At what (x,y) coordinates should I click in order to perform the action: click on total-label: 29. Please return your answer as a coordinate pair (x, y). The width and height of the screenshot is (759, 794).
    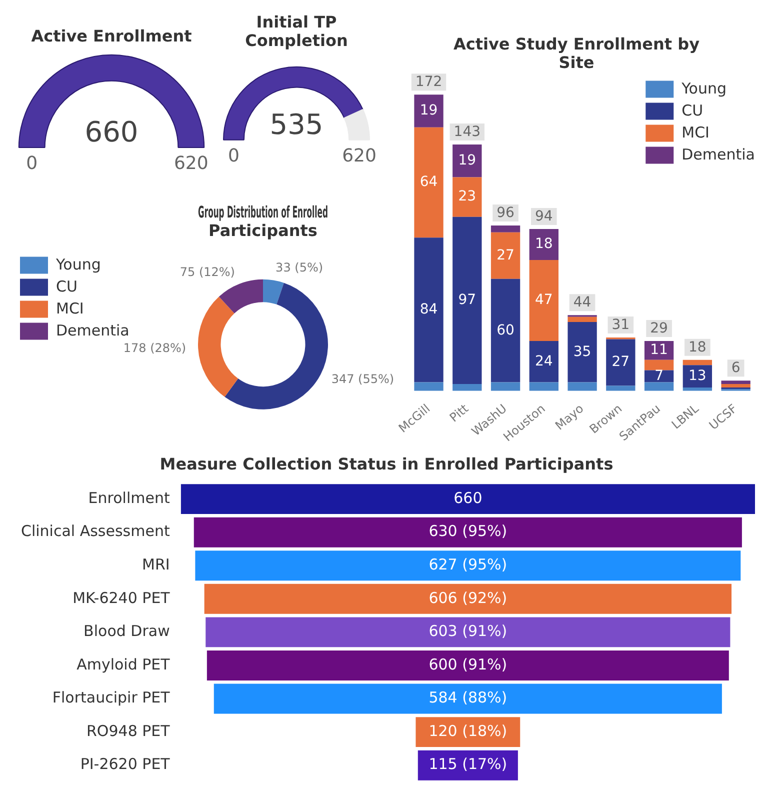
    Looking at the image, I should click on (659, 328).